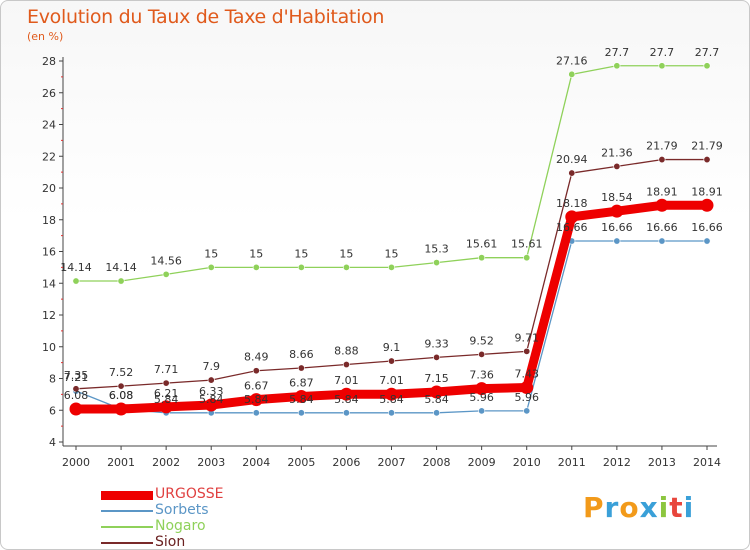 The width and height of the screenshot is (750, 550). Describe the element at coordinates (49, 156) in the screenshot. I see `y-tick-label: 22` at that location.